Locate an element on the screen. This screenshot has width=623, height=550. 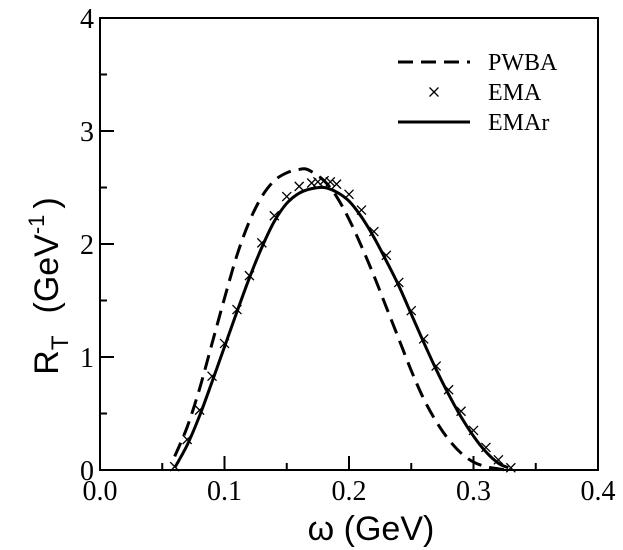
y-tick-label: 3 is located at coordinates (87, 132).